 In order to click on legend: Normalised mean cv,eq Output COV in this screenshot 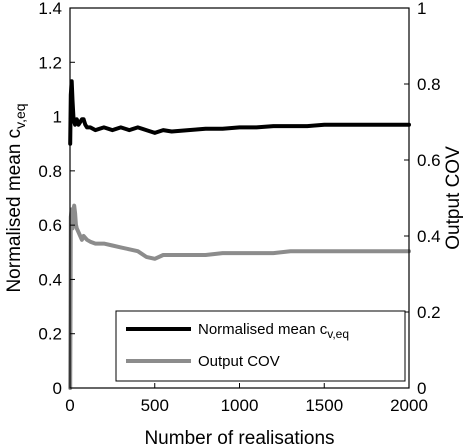, I will do `click(260, 346)`.